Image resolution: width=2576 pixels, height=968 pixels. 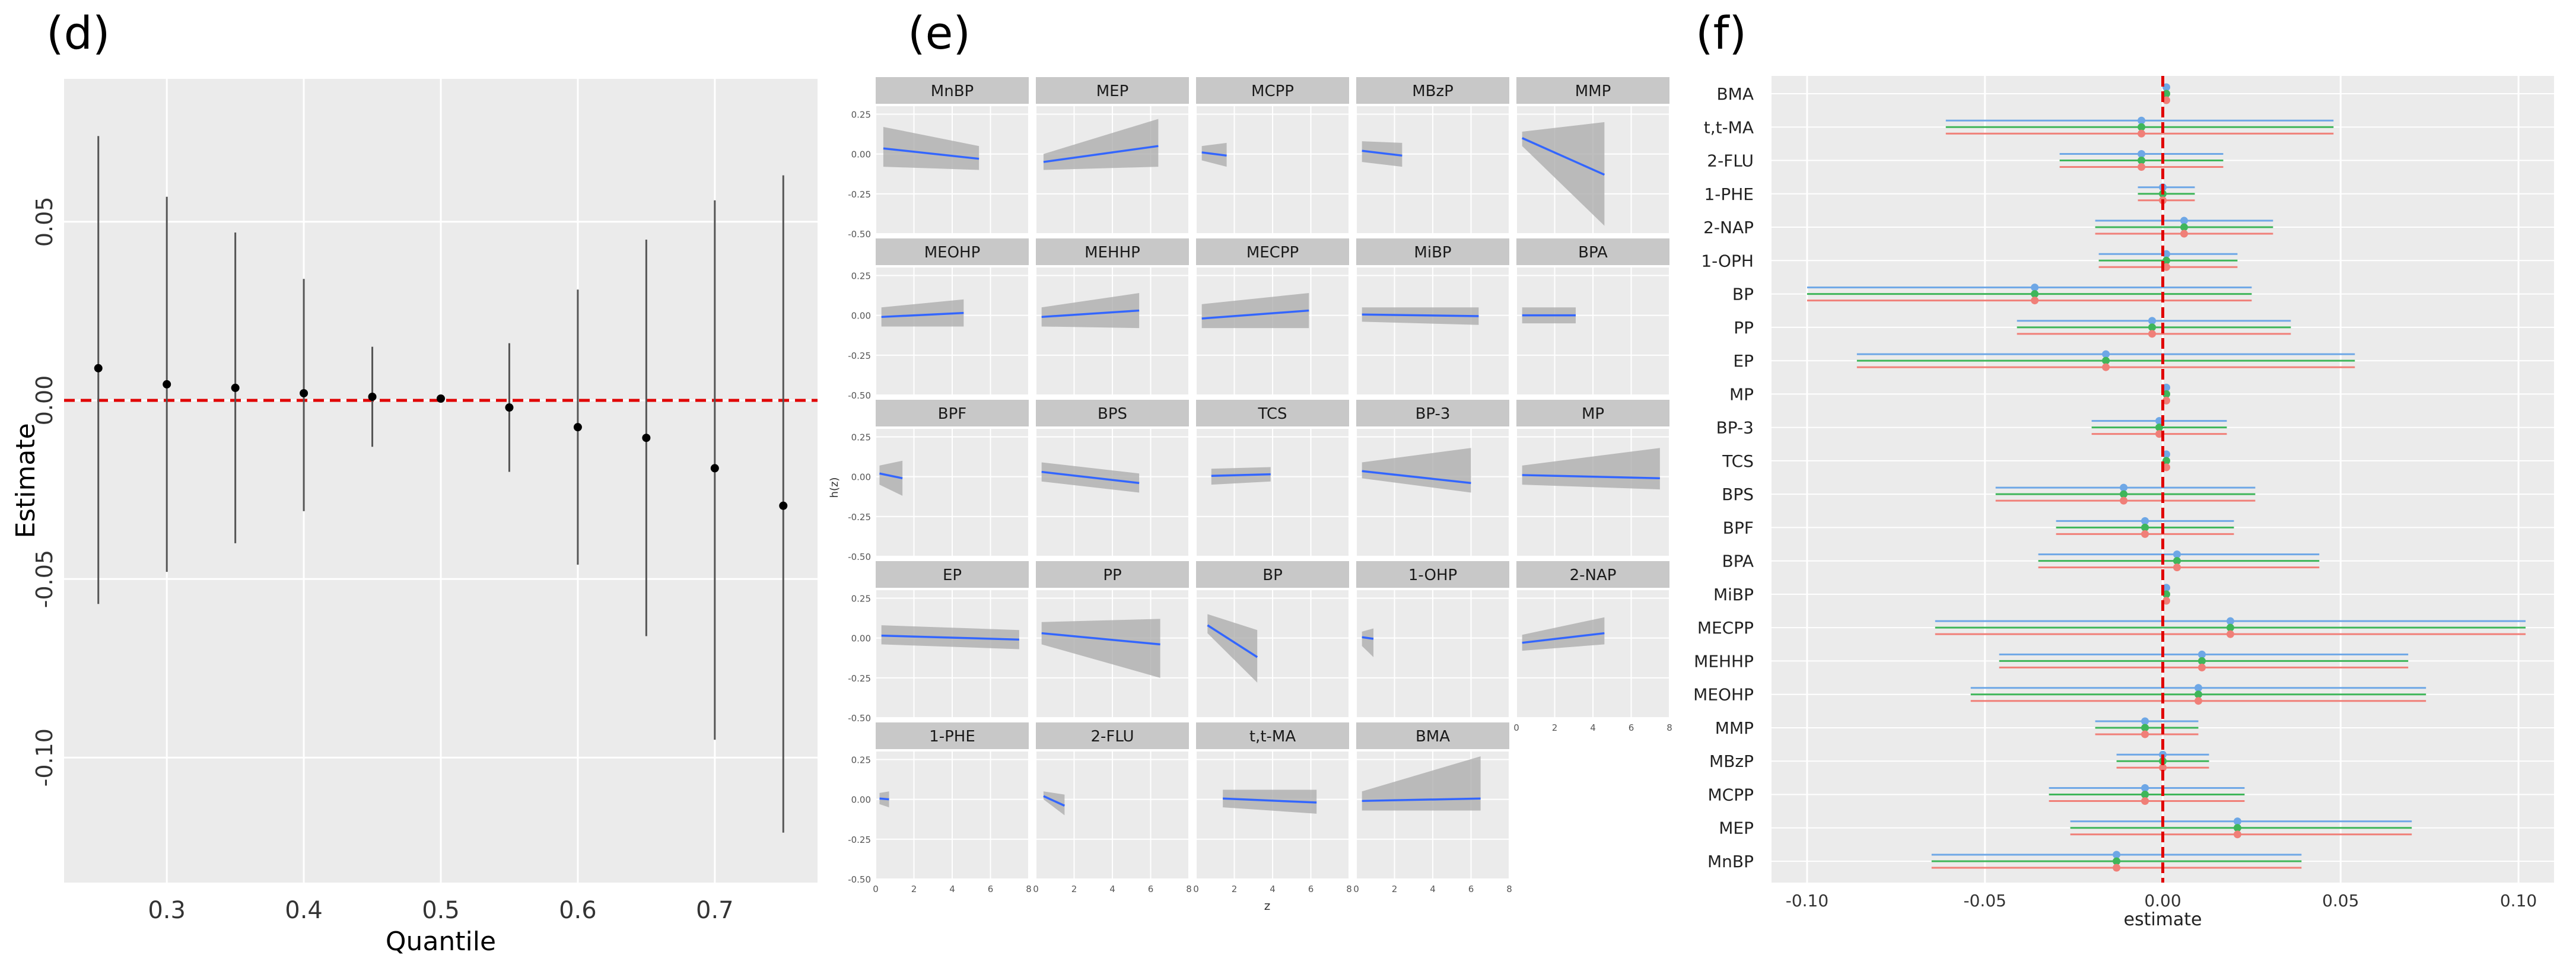 What do you see at coordinates (1112, 575) in the screenshot?
I see `panel-e-facet-title: PP` at bounding box center [1112, 575].